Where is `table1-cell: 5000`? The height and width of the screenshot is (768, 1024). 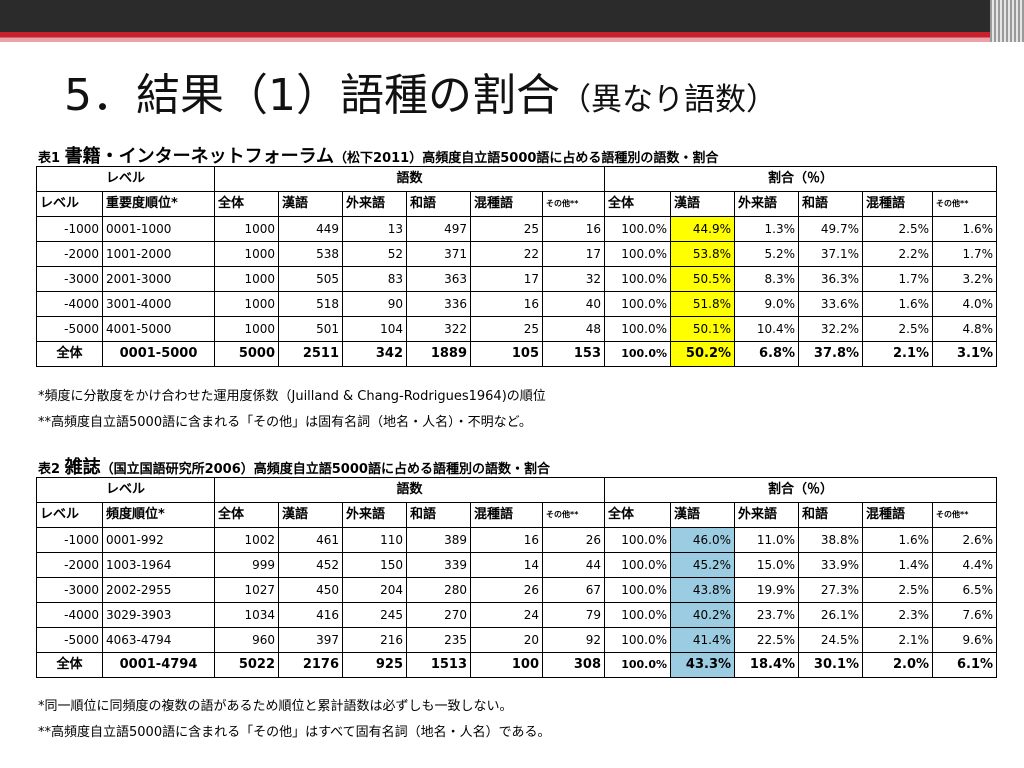 table1-cell: 5000 is located at coordinates (247, 354).